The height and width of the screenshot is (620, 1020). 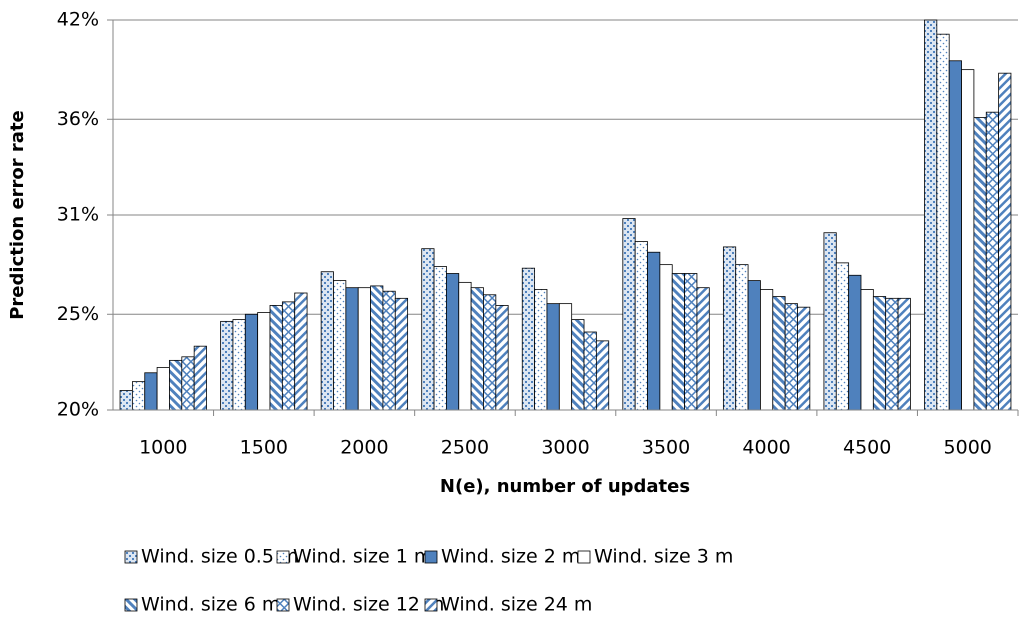 What do you see at coordinates (264, 448) in the screenshot?
I see `x-tick-label: 1500` at bounding box center [264, 448].